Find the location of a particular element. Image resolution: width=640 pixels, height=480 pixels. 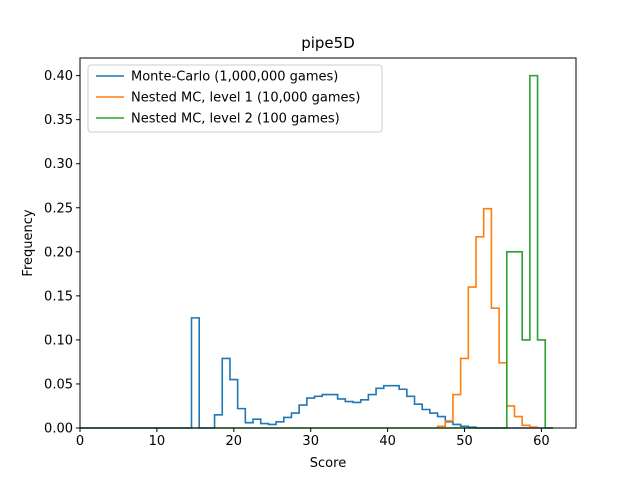

x-tick-label: 20 is located at coordinates (234, 441).